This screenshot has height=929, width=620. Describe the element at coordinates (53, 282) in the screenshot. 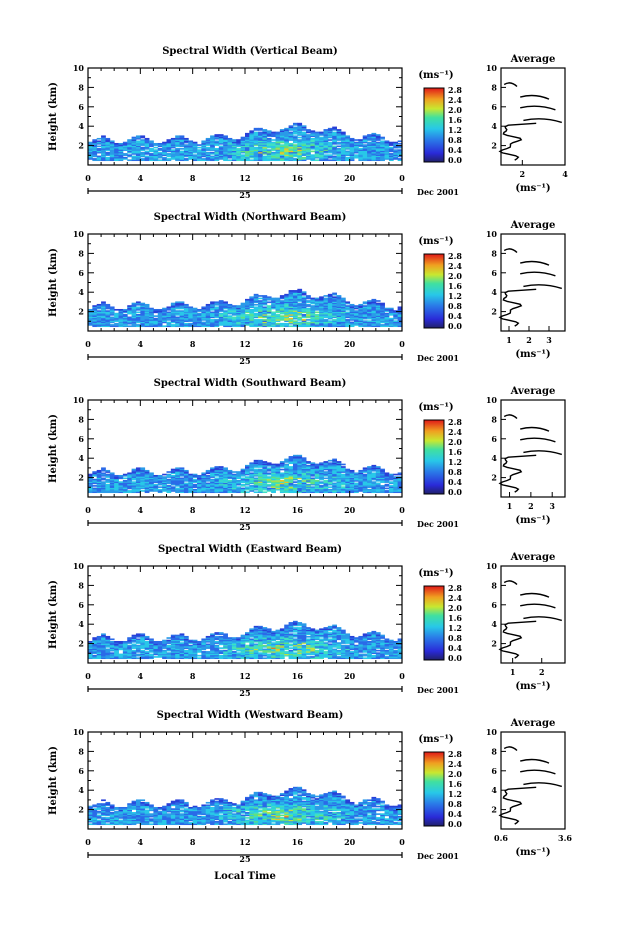

I see `y-axis-label: Height (km)` at that location.